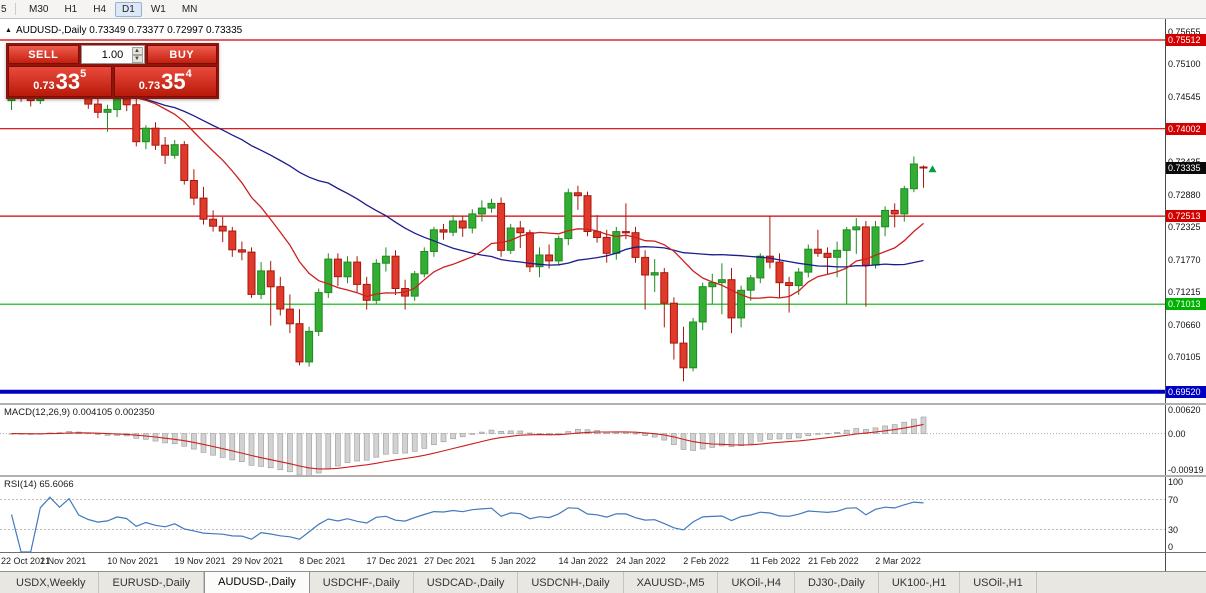  Describe the element at coordinates (4, 9) in the screenshot. I see `timeframe-button-clipped: 5` at that location.